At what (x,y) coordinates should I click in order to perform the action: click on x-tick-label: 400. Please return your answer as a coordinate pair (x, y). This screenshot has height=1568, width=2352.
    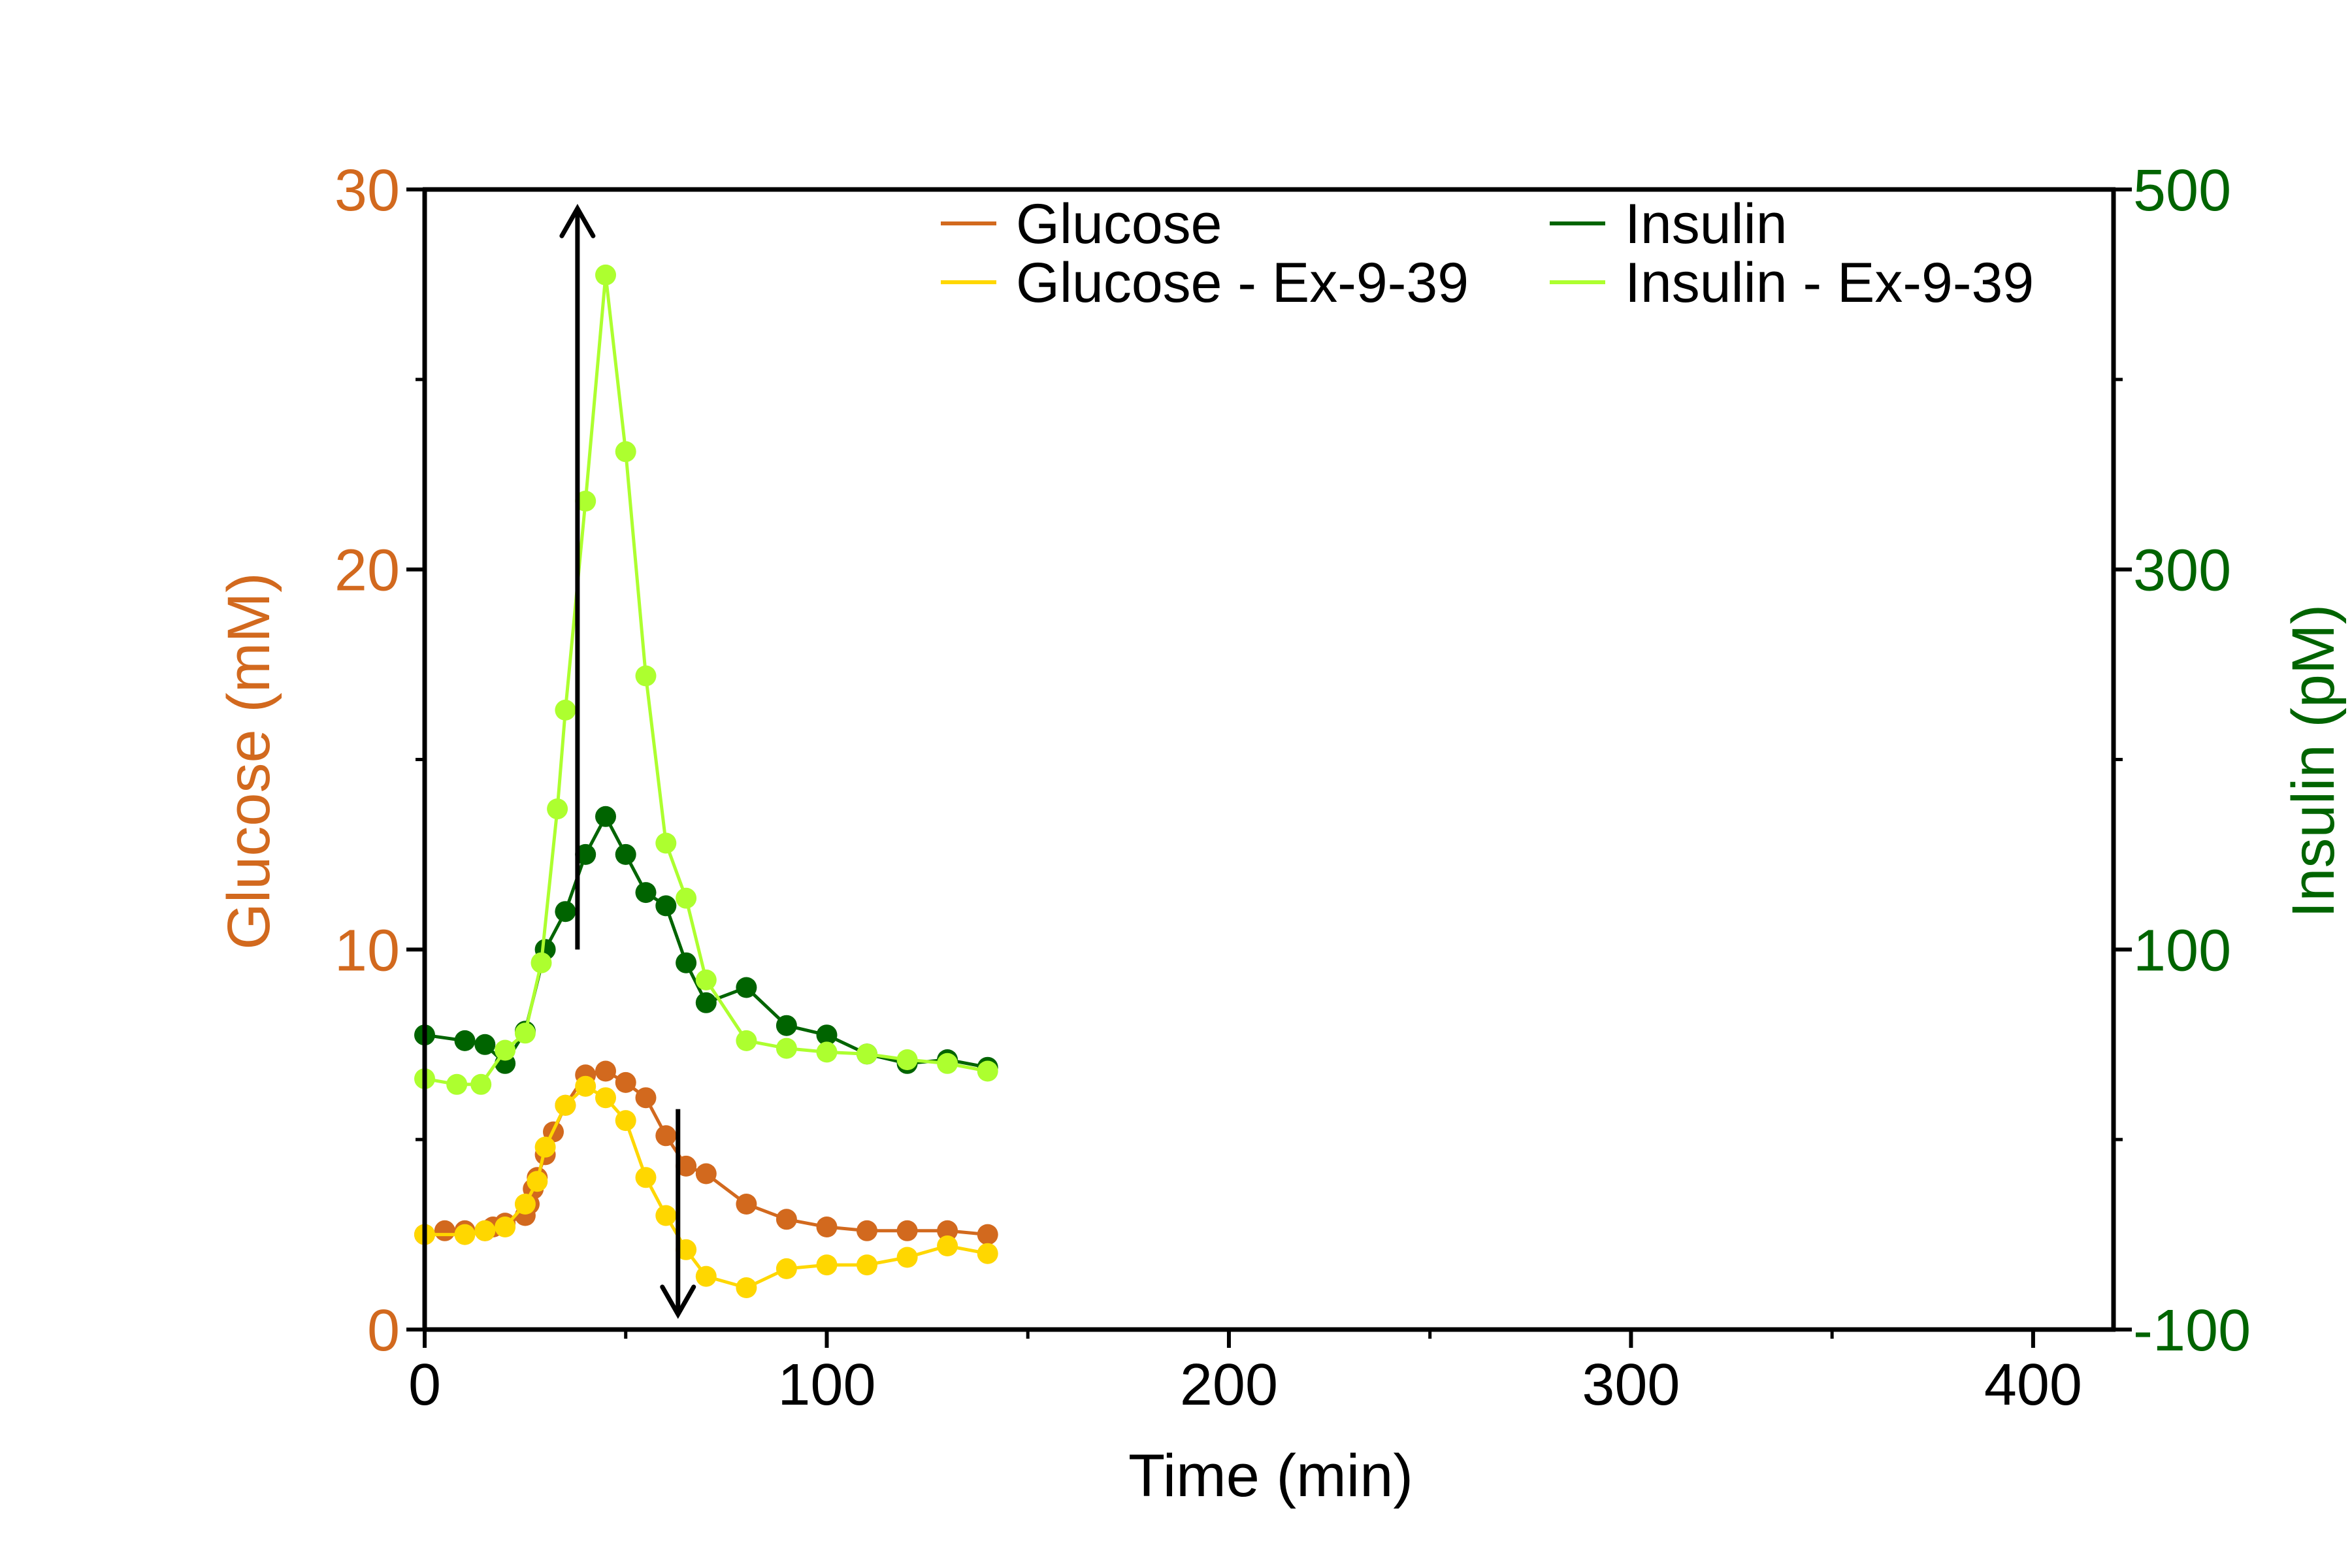
    Looking at the image, I should click on (2033, 1385).